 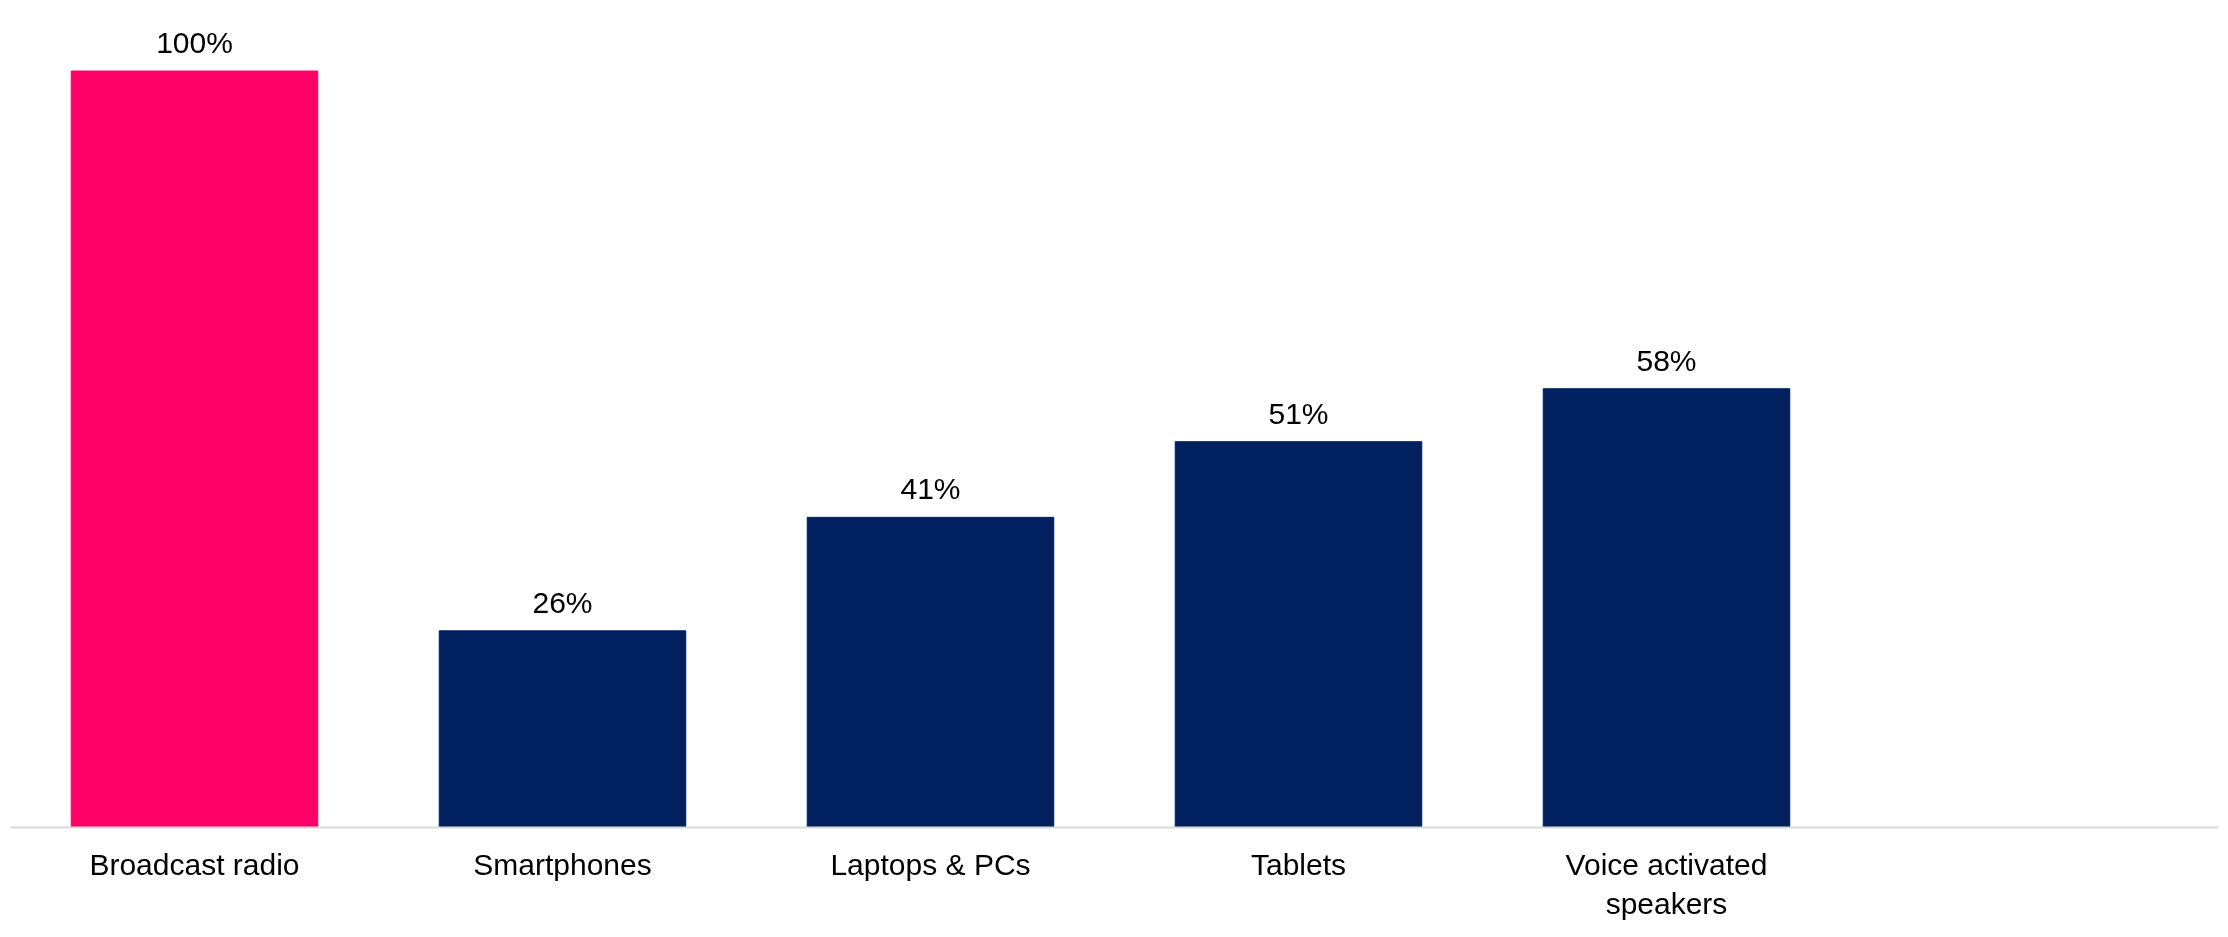 I want to click on x-tick-label: Smartphones, so click(x=562, y=864).